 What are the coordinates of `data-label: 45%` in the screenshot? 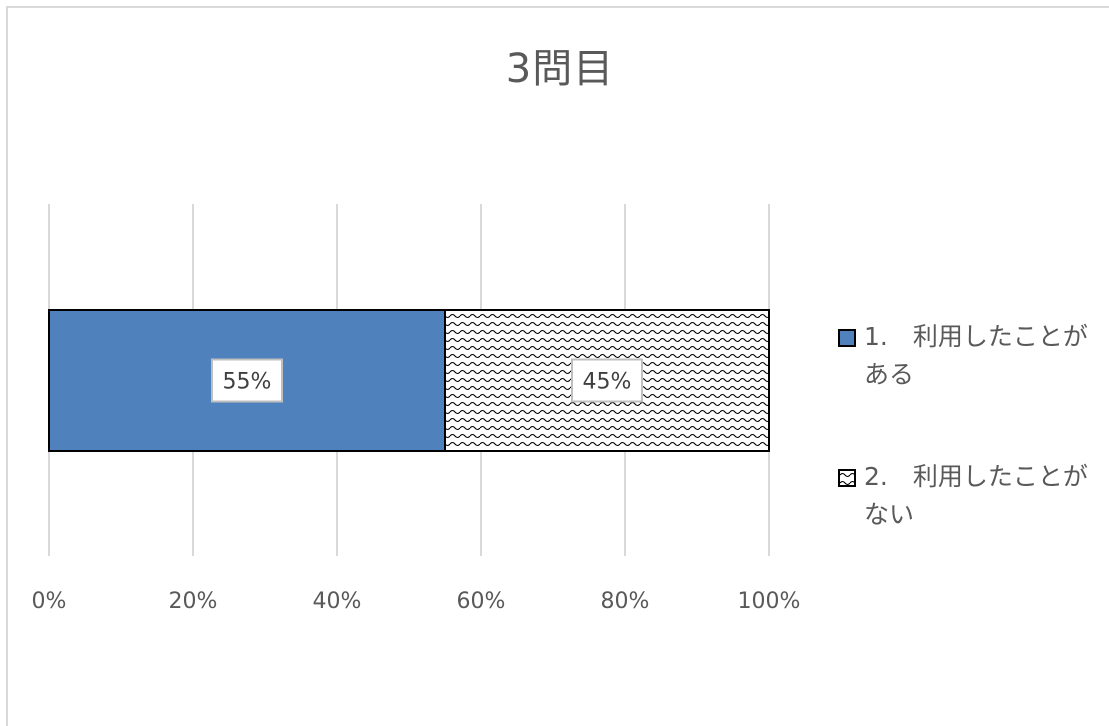 It's located at (607, 382).